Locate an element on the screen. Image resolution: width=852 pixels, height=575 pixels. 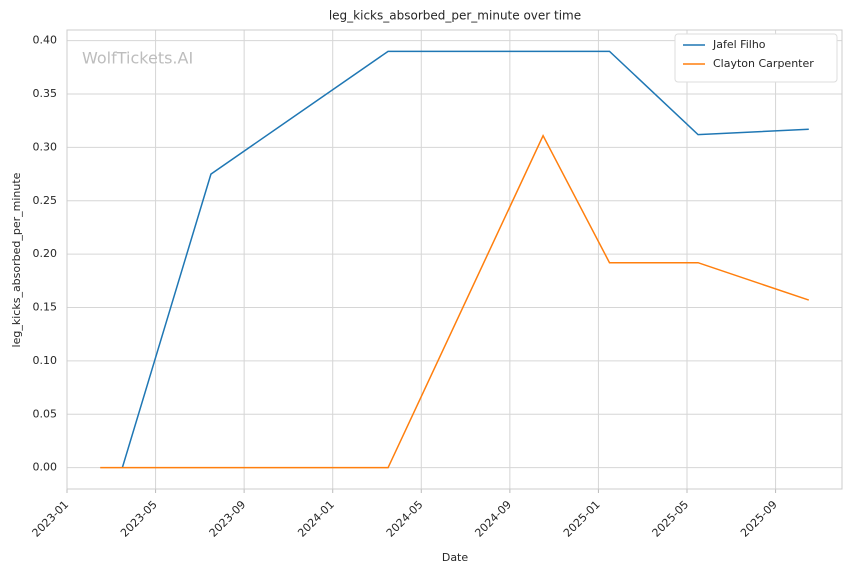
y-tick-label: 0.15 is located at coordinates (45, 307).